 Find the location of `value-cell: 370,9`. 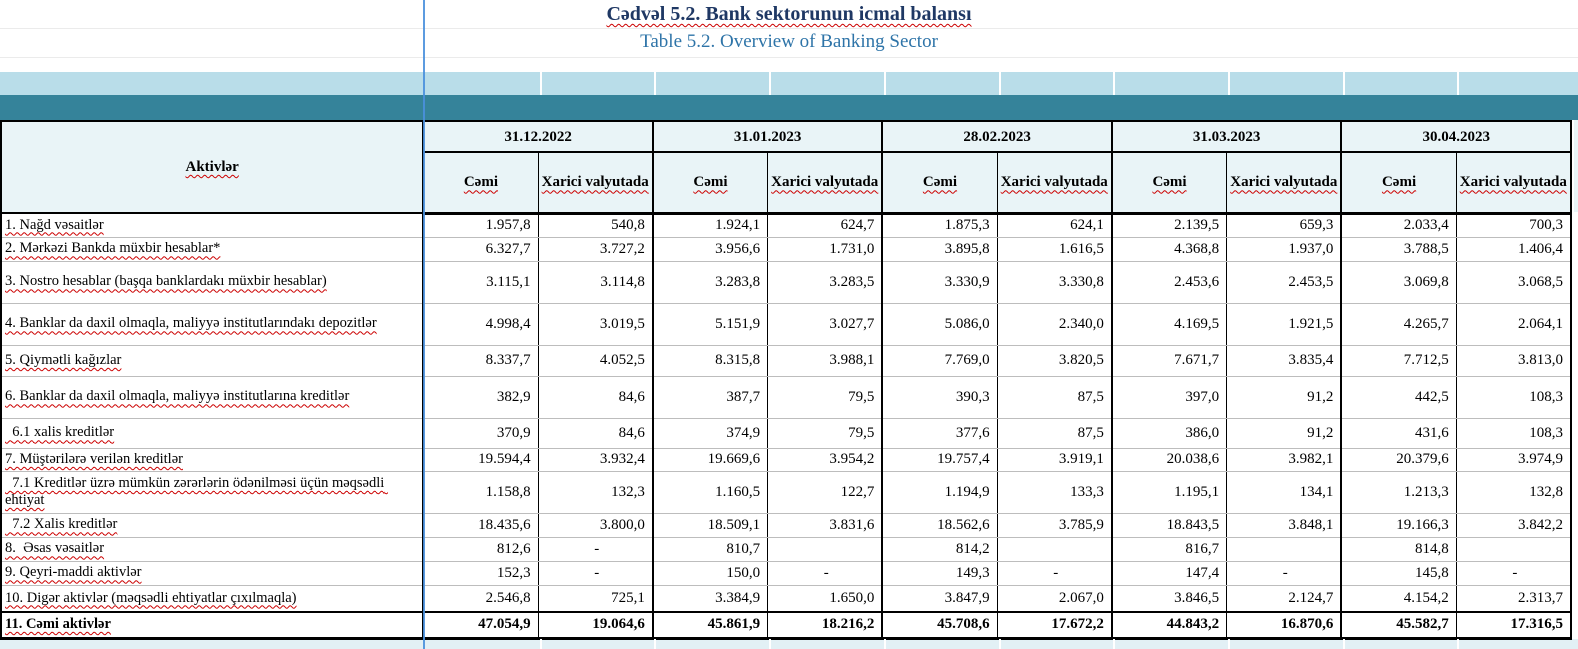

value-cell: 370,9 is located at coordinates (480, 433).